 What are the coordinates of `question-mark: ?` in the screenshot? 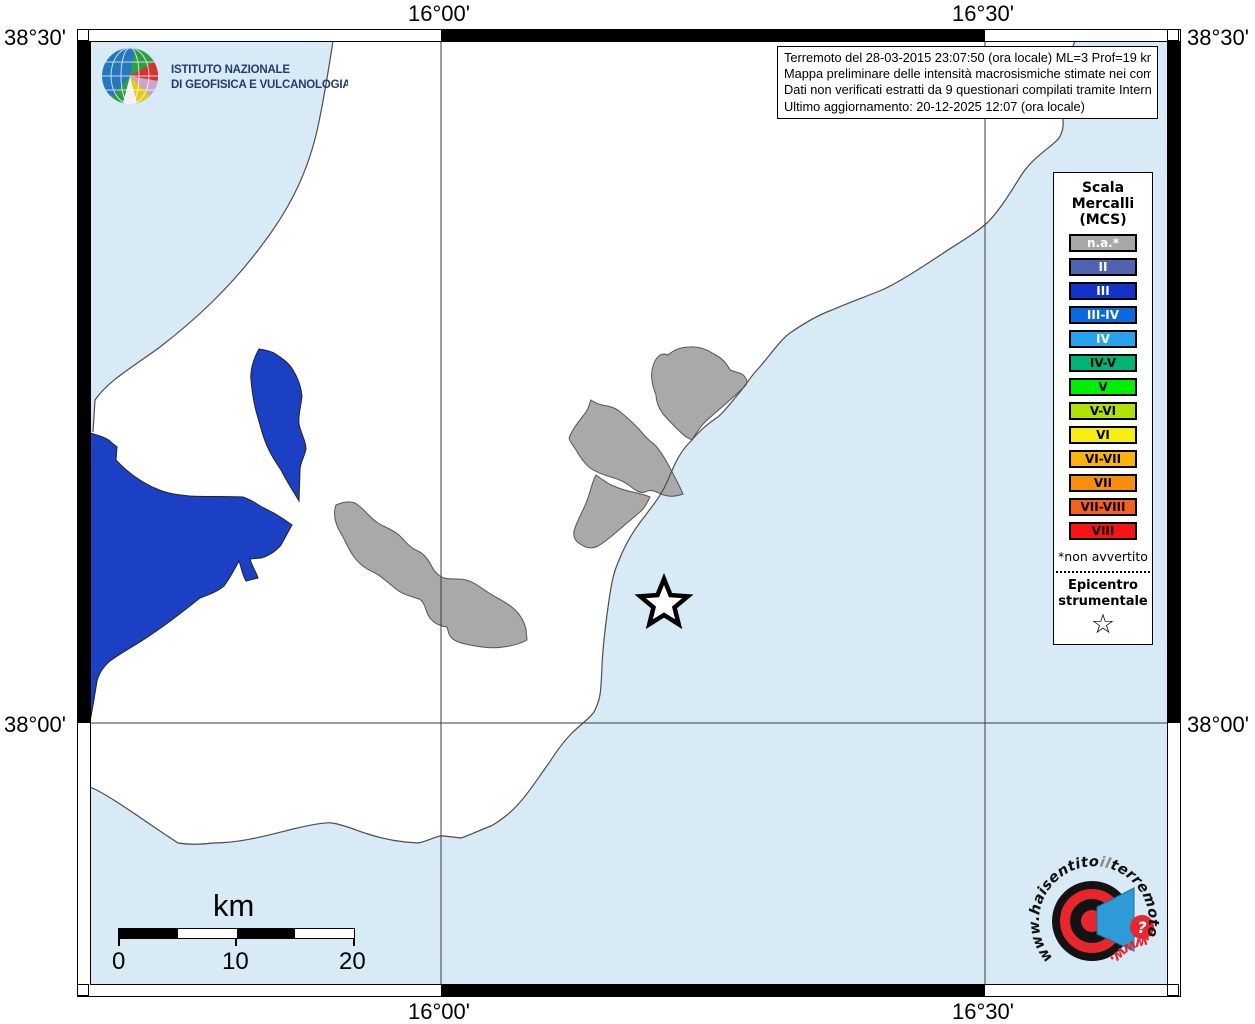 It's located at (1141, 927).